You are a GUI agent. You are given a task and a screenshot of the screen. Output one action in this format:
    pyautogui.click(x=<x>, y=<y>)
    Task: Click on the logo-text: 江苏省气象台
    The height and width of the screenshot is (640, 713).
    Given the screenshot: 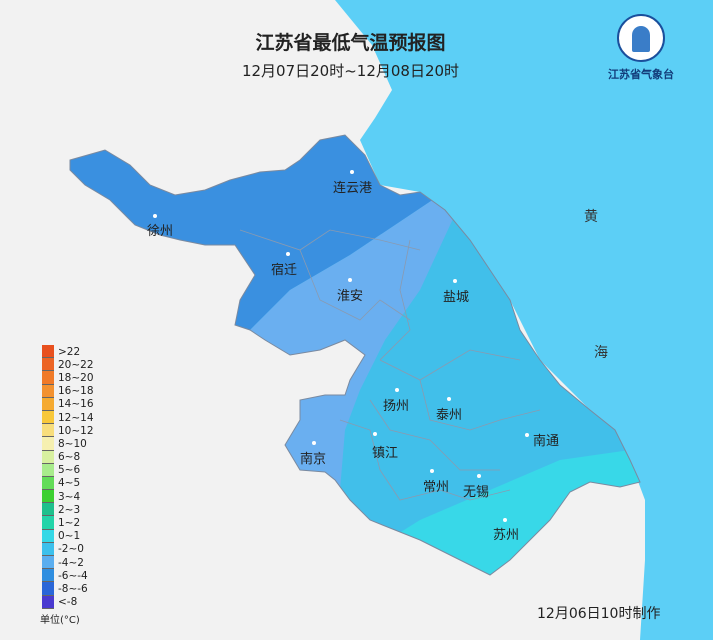 What is the action you would take?
    pyautogui.click(x=641, y=74)
    